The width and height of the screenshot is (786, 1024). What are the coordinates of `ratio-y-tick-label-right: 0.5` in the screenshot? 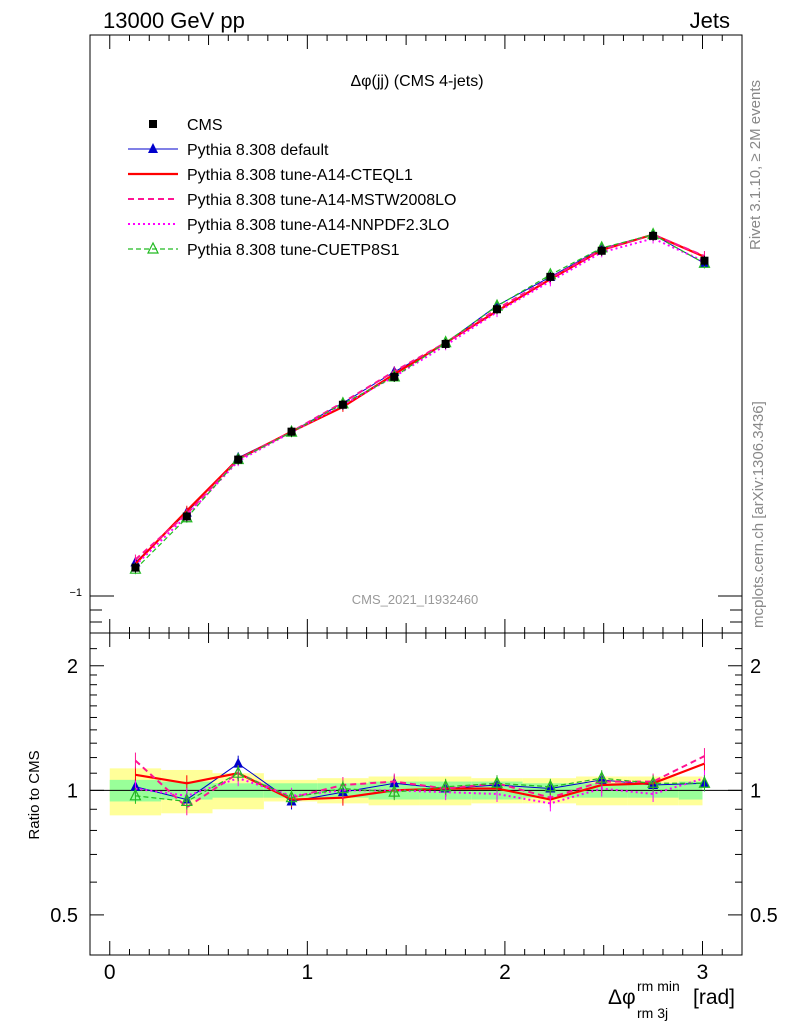 It's located at (764, 916).